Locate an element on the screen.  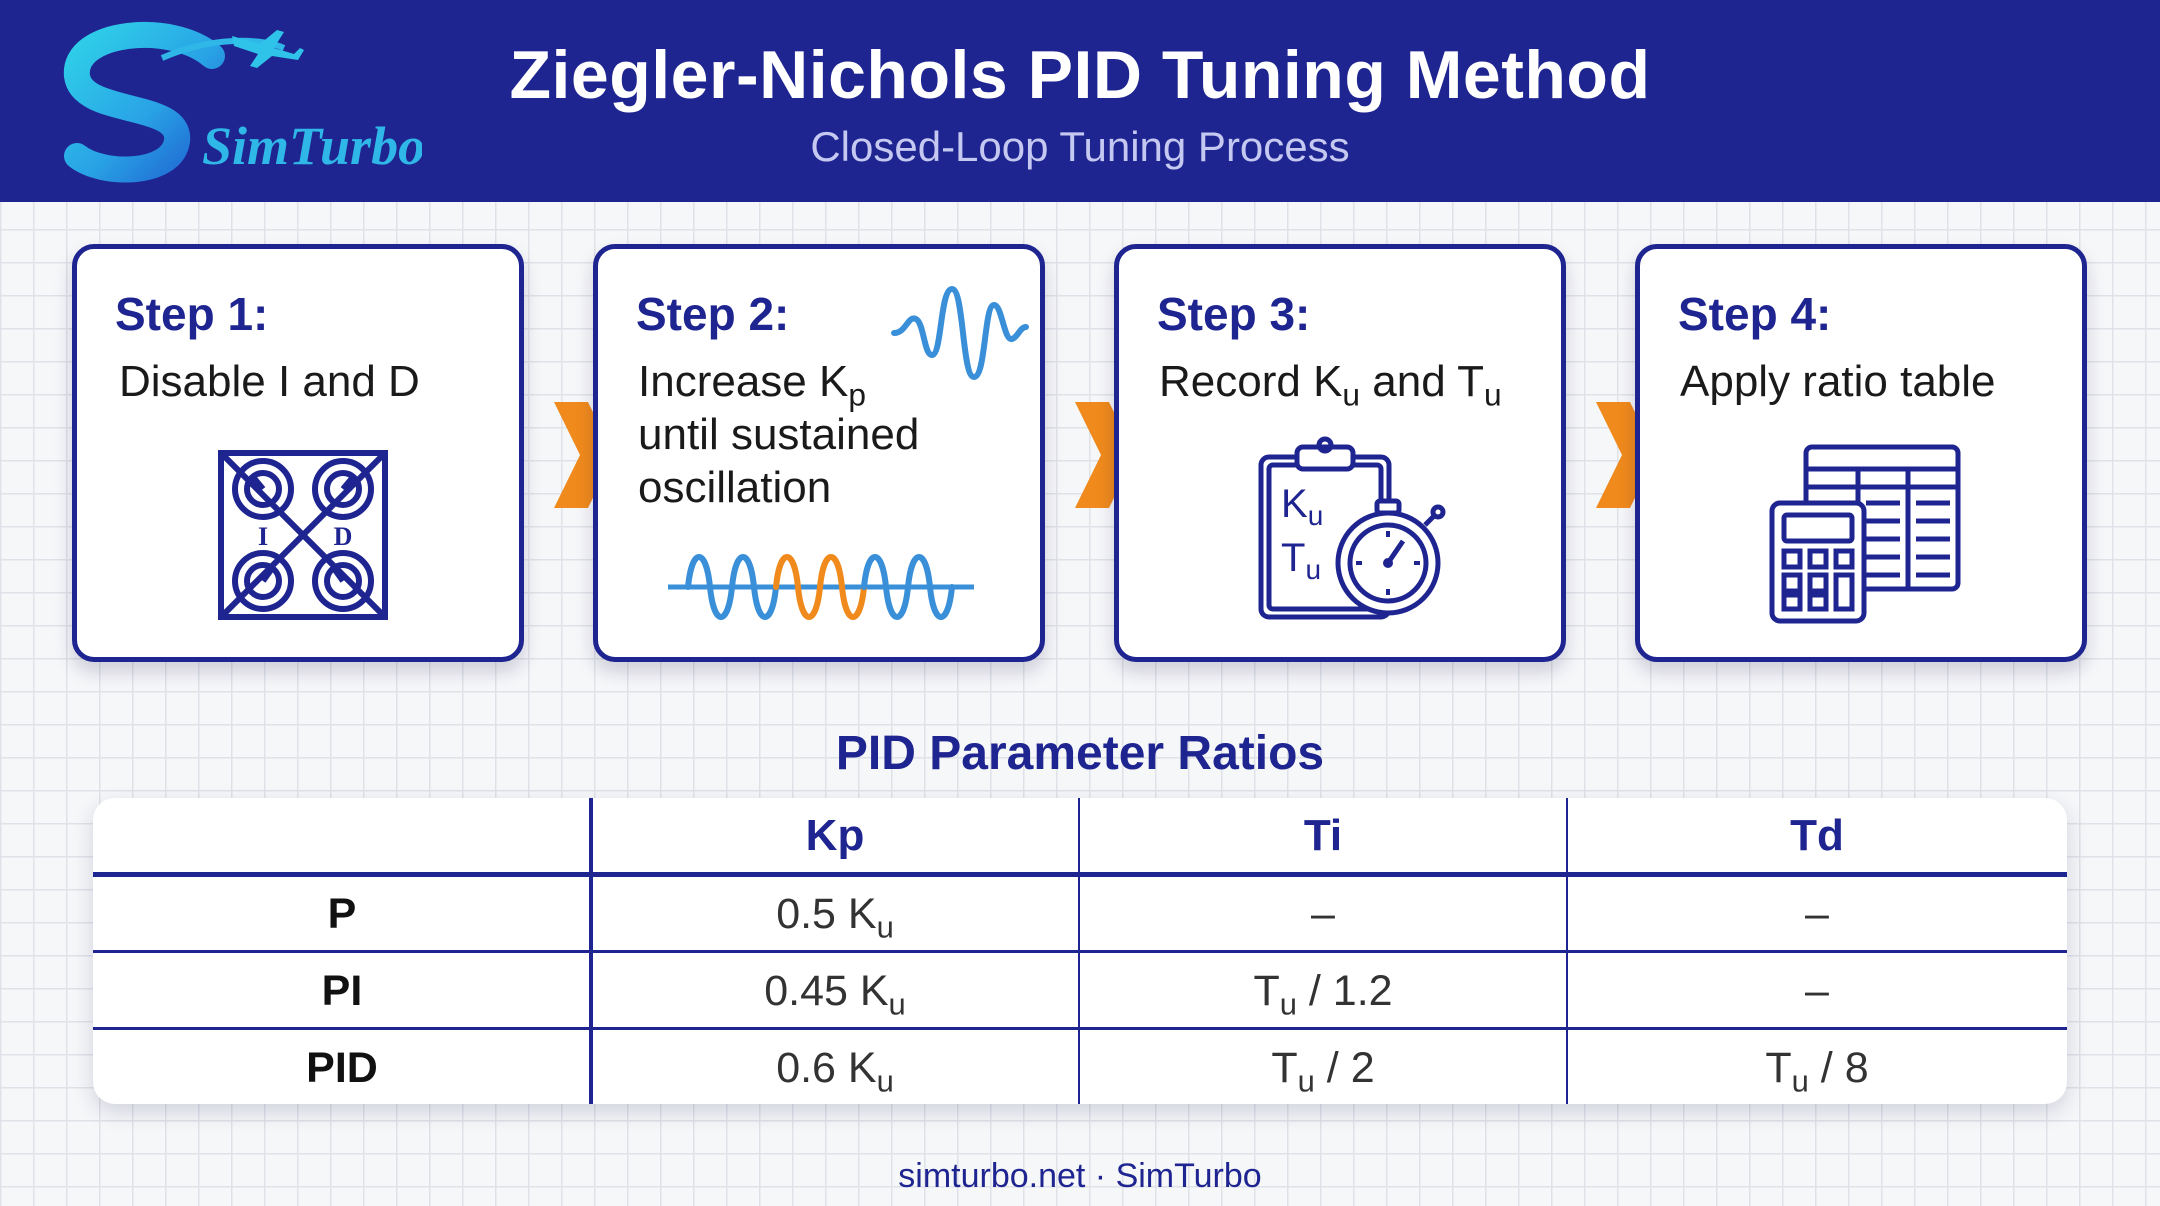
column-header-ti: Ti is located at coordinates (1323, 835).